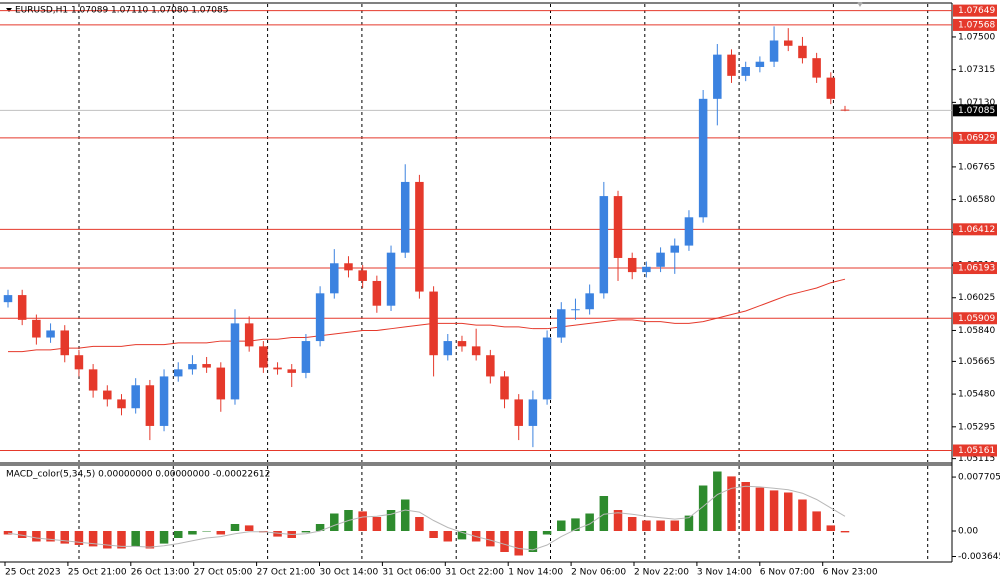 This screenshot has width=1000, height=586. What do you see at coordinates (976, 427) in the screenshot?
I see `y-tick-label: 1.05295` at bounding box center [976, 427].